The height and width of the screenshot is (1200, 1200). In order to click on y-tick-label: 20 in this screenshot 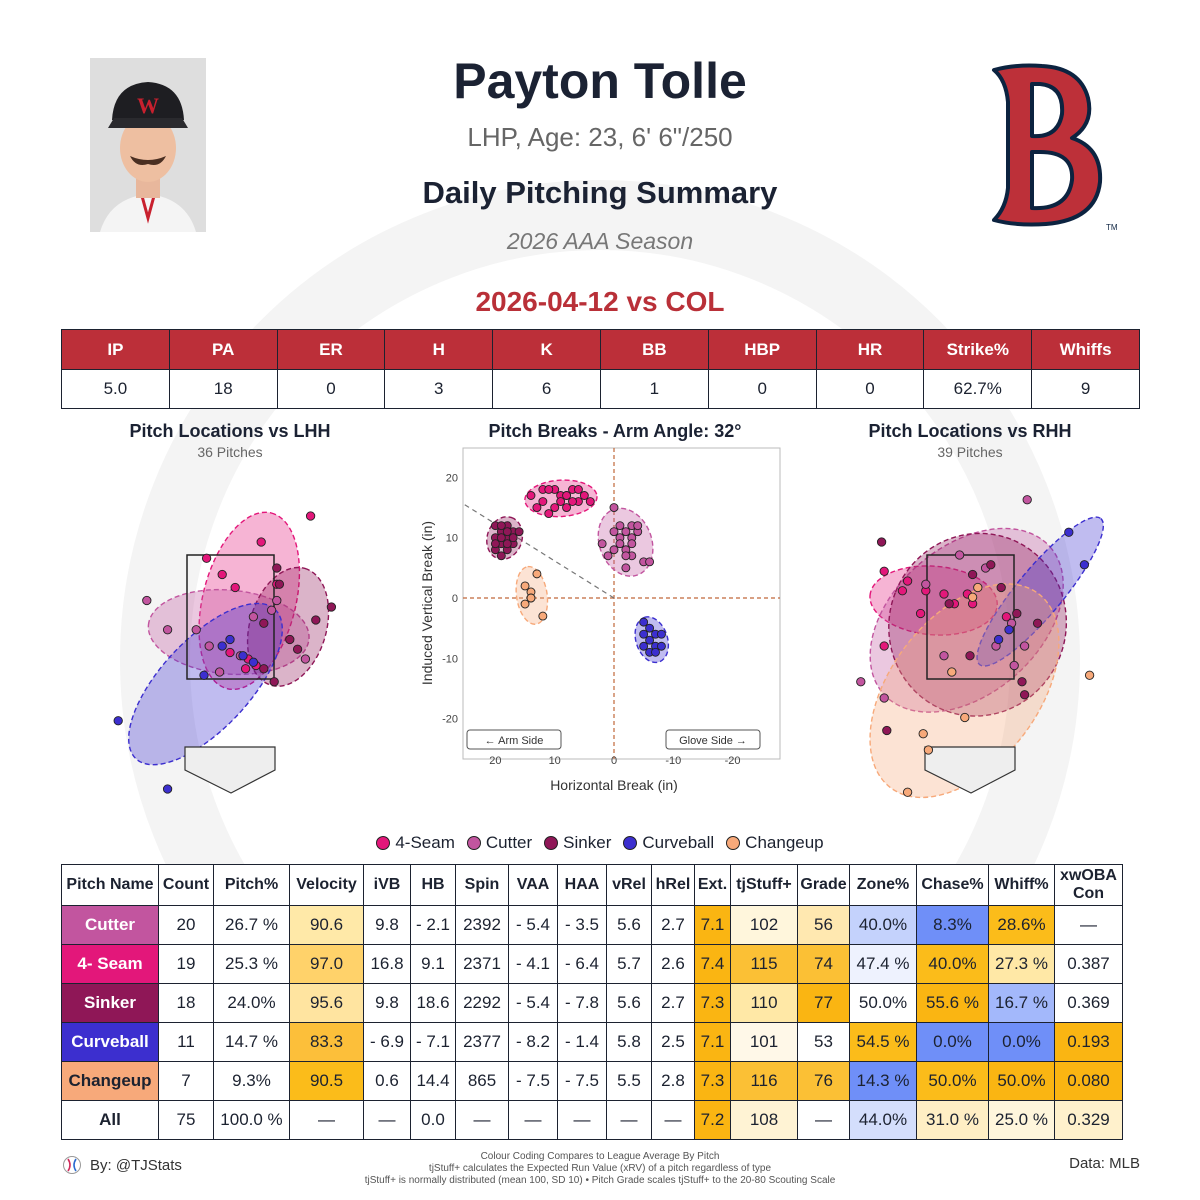, I will do `click(452, 478)`.